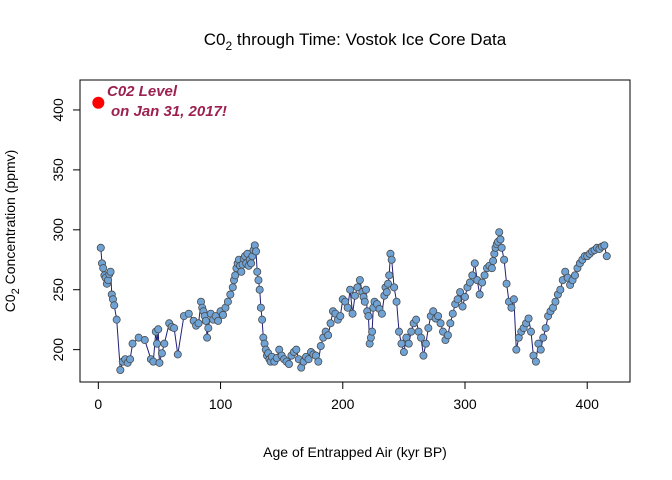 This screenshot has width=672, height=480. What do you see at coordinates (142, 91) in the screenshot?
I see `annotation-line-1: C02 Level` at bounding box center [142, 91].